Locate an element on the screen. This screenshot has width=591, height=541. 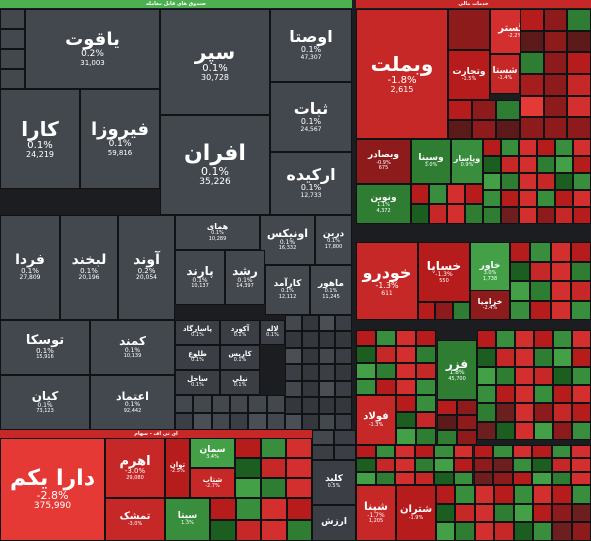
etf-tile: اعتماد 0.1% 92,442 is located at coordinates (132, 402).